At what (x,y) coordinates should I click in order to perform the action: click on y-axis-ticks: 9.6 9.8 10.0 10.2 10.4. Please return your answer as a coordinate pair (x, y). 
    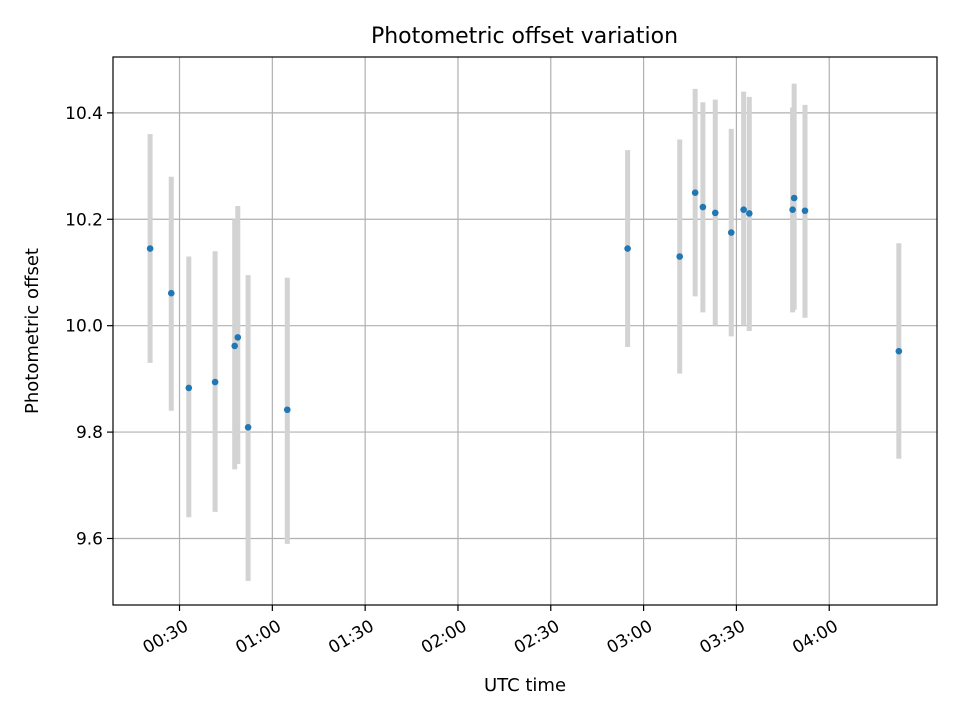
    Looking at the image, I should click on (89, 326).